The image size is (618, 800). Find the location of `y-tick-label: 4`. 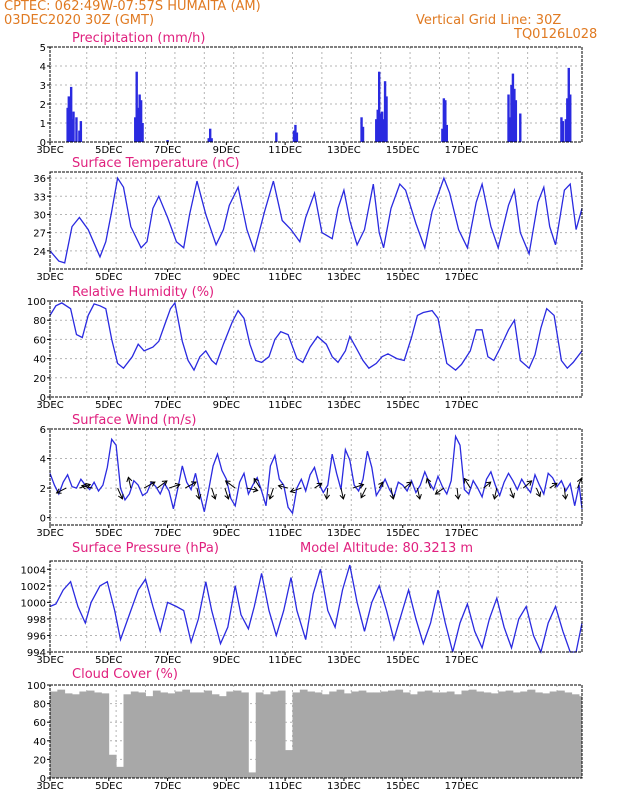

y-tick-label: 4 is located at coordinates (43, 460).